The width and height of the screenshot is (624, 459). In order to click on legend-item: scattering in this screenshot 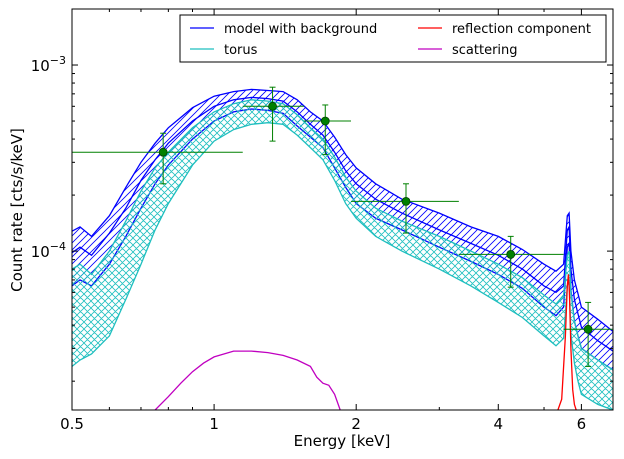, I will do `click(468, 50)`.